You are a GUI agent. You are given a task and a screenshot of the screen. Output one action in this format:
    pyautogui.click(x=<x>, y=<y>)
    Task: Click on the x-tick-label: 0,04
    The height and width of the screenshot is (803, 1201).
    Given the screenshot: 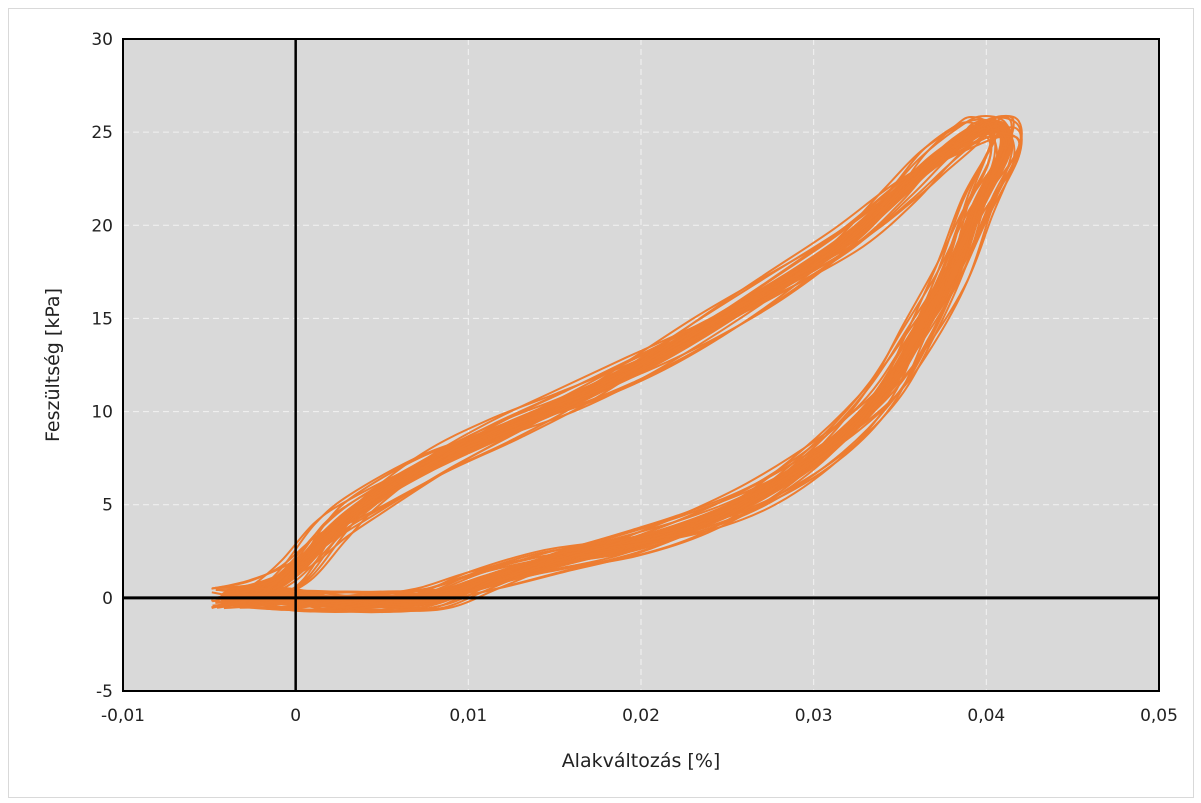 What is the action you would take?
    pyautogui.click(x=986, y=716)
    